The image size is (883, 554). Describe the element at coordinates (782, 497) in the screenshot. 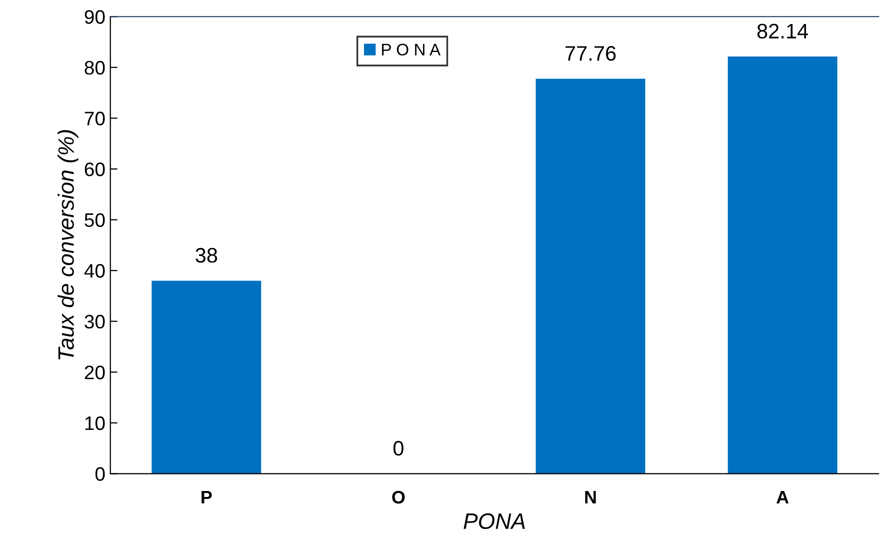

I see `x-tick-label: A` at that location.